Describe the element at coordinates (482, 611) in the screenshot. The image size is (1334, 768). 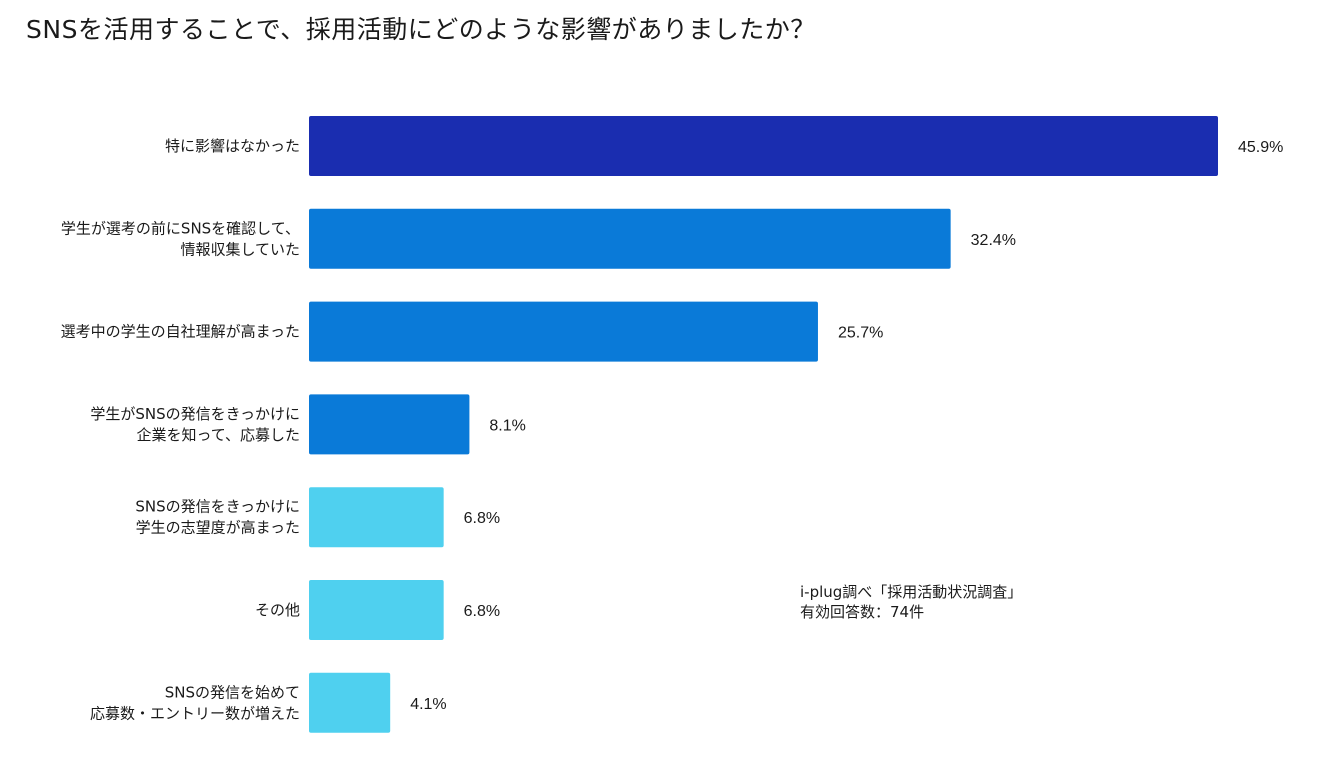
I see `value-label-6: 6.8%` at that location.